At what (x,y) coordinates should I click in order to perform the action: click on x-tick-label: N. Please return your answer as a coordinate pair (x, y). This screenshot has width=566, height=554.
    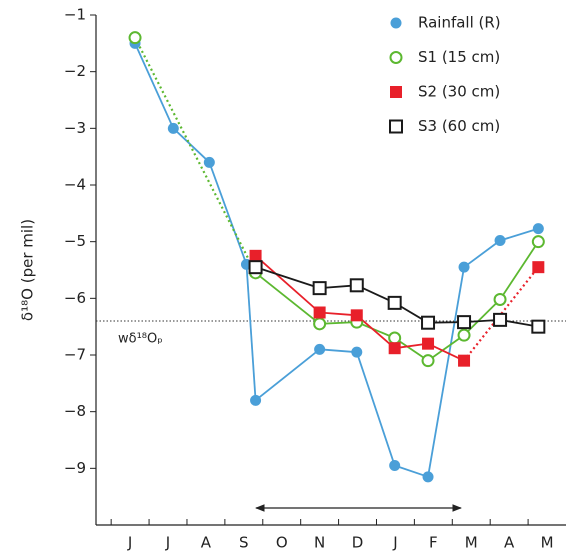
    Looking at the image, I should click on (319, 543).